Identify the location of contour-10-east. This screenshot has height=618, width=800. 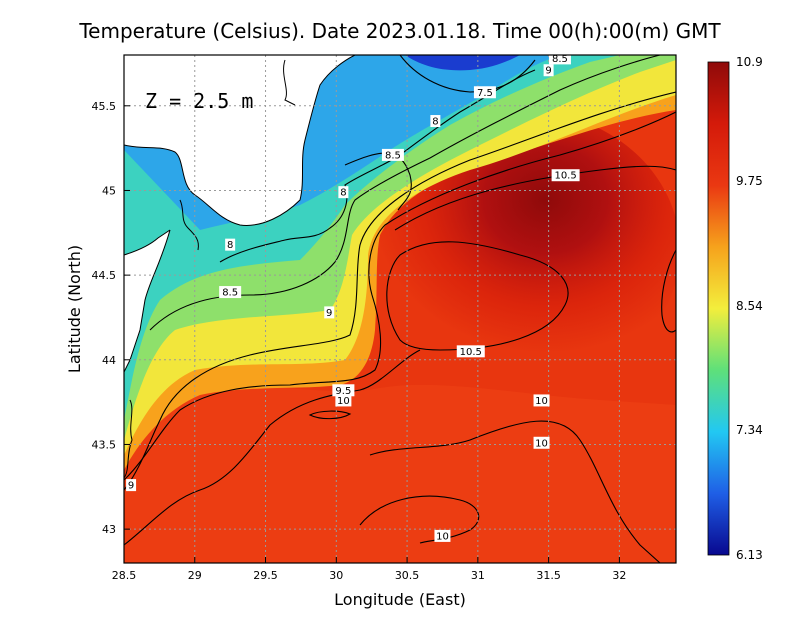
(515, 491).